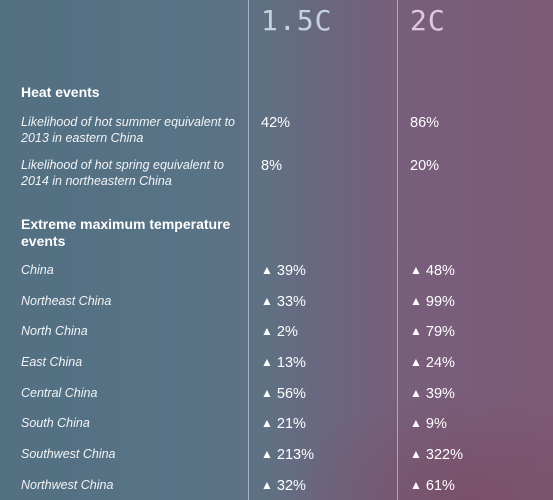  Describe the element at coordinates (432, 271) in the screenshot. I see `value-2c: ▲ 48%` at that location.